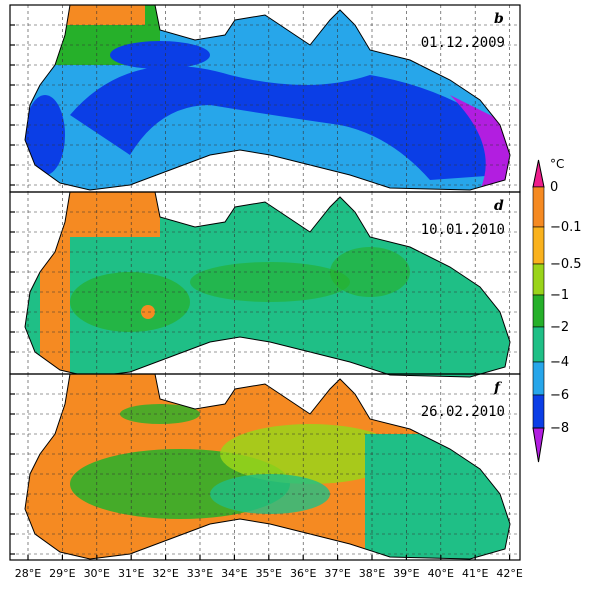 The image size is (595, 592). I want to click on panel-date: 01.12.2009, so click(463, 43).